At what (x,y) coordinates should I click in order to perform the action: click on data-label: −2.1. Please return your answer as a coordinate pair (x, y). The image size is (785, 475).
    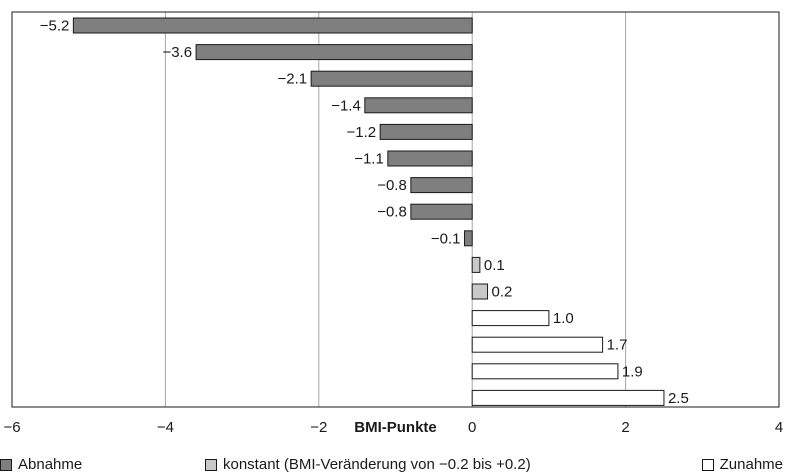
    Looking at the image, I should click on (293, 79).